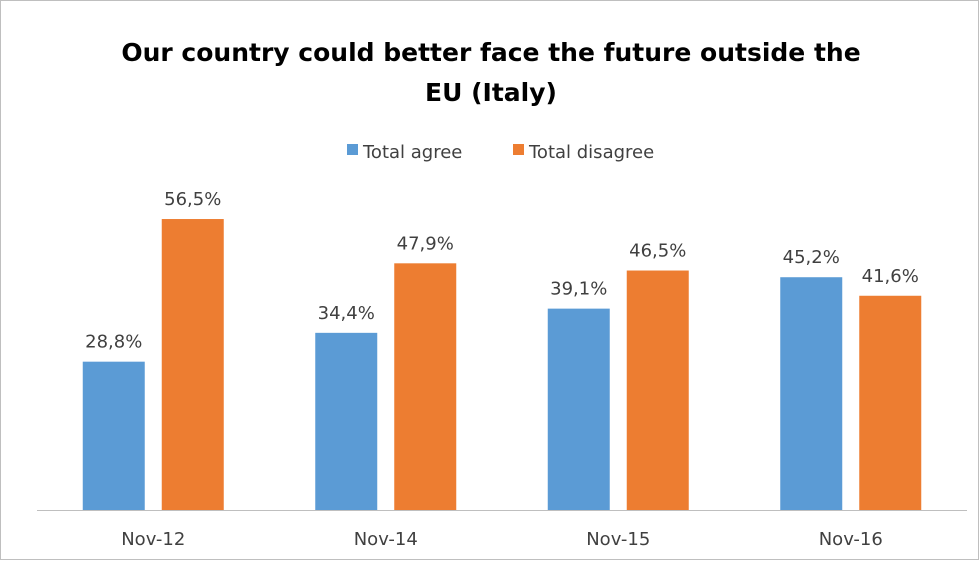 The width and height of the screenshot is (979, 561). Describe the element at coordinates (346, 313) in the screenshot. I see `data-label-total-agree-nov-14: 34,4%` at that location.